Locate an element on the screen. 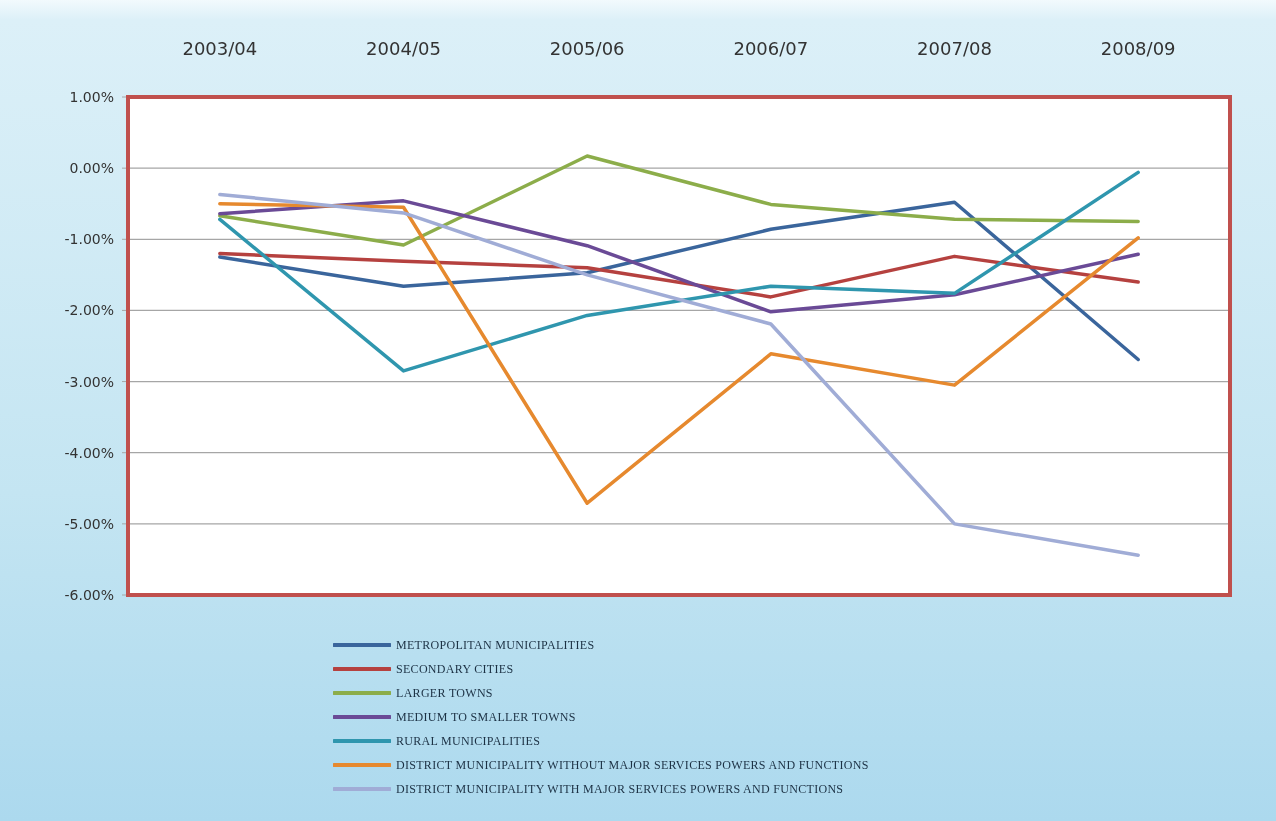 The image size is (1276, 821). y-tick-label: -3.00% is located at coordinates (89, 381).